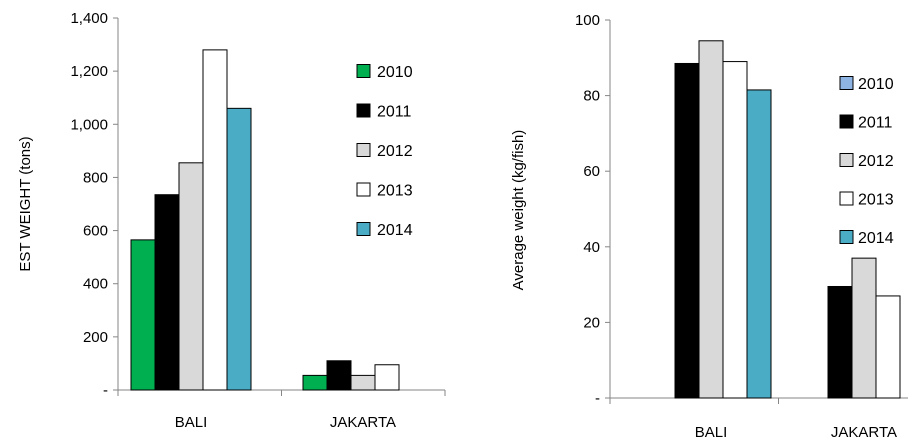  Describe the element at coordinates (846, 237) in the screenshot. I see `chart2-legend-swatch-2014` at that location.